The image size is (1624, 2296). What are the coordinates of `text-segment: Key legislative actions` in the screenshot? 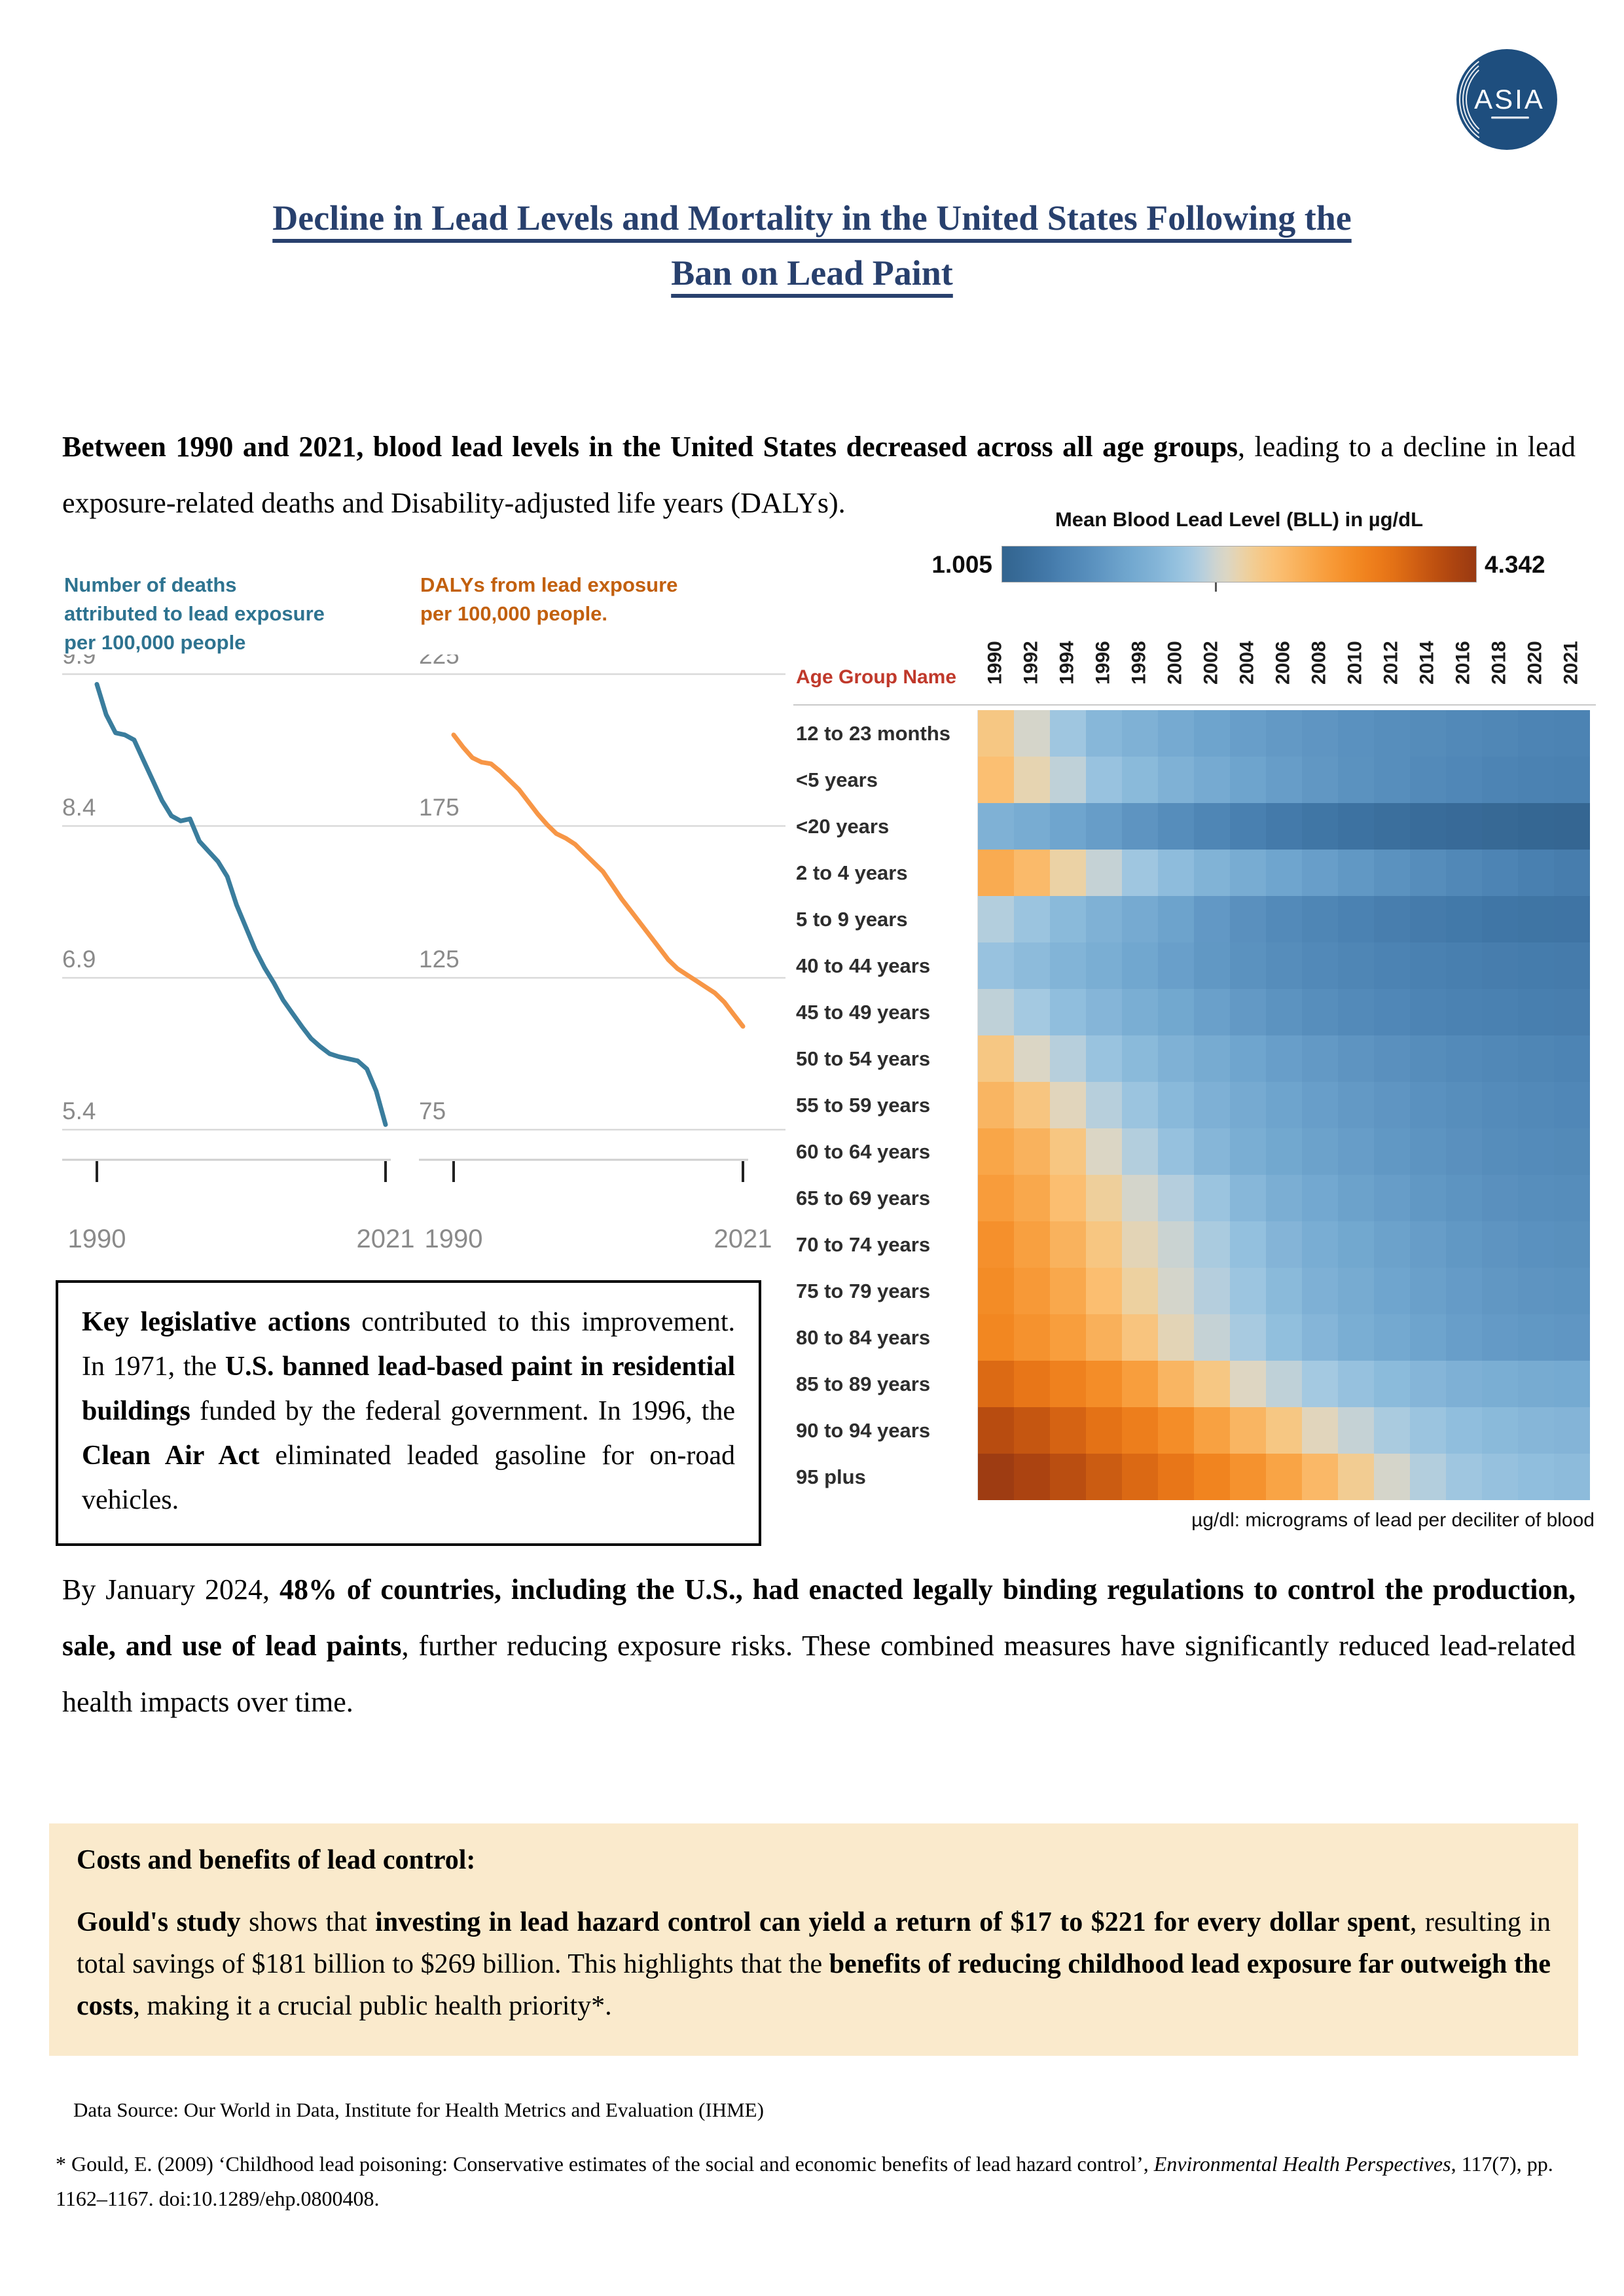 It's located at (216, 1322).